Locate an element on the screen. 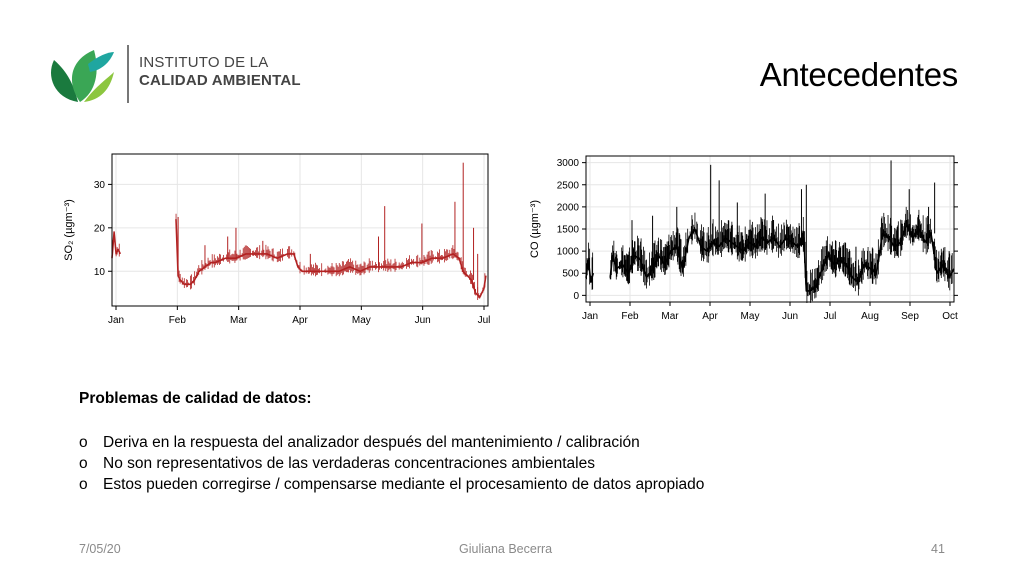 The height and width of the screenshot is (576, 1024). y-axis-label: CO (µgm⁻³) is located at coordinates (535, 229).